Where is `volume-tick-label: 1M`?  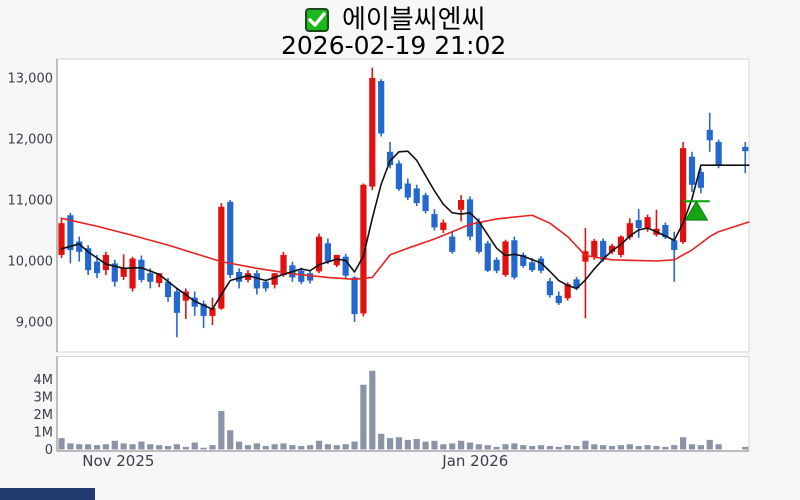
volume-tick-label: 1M is located at coordinates (44, 433).